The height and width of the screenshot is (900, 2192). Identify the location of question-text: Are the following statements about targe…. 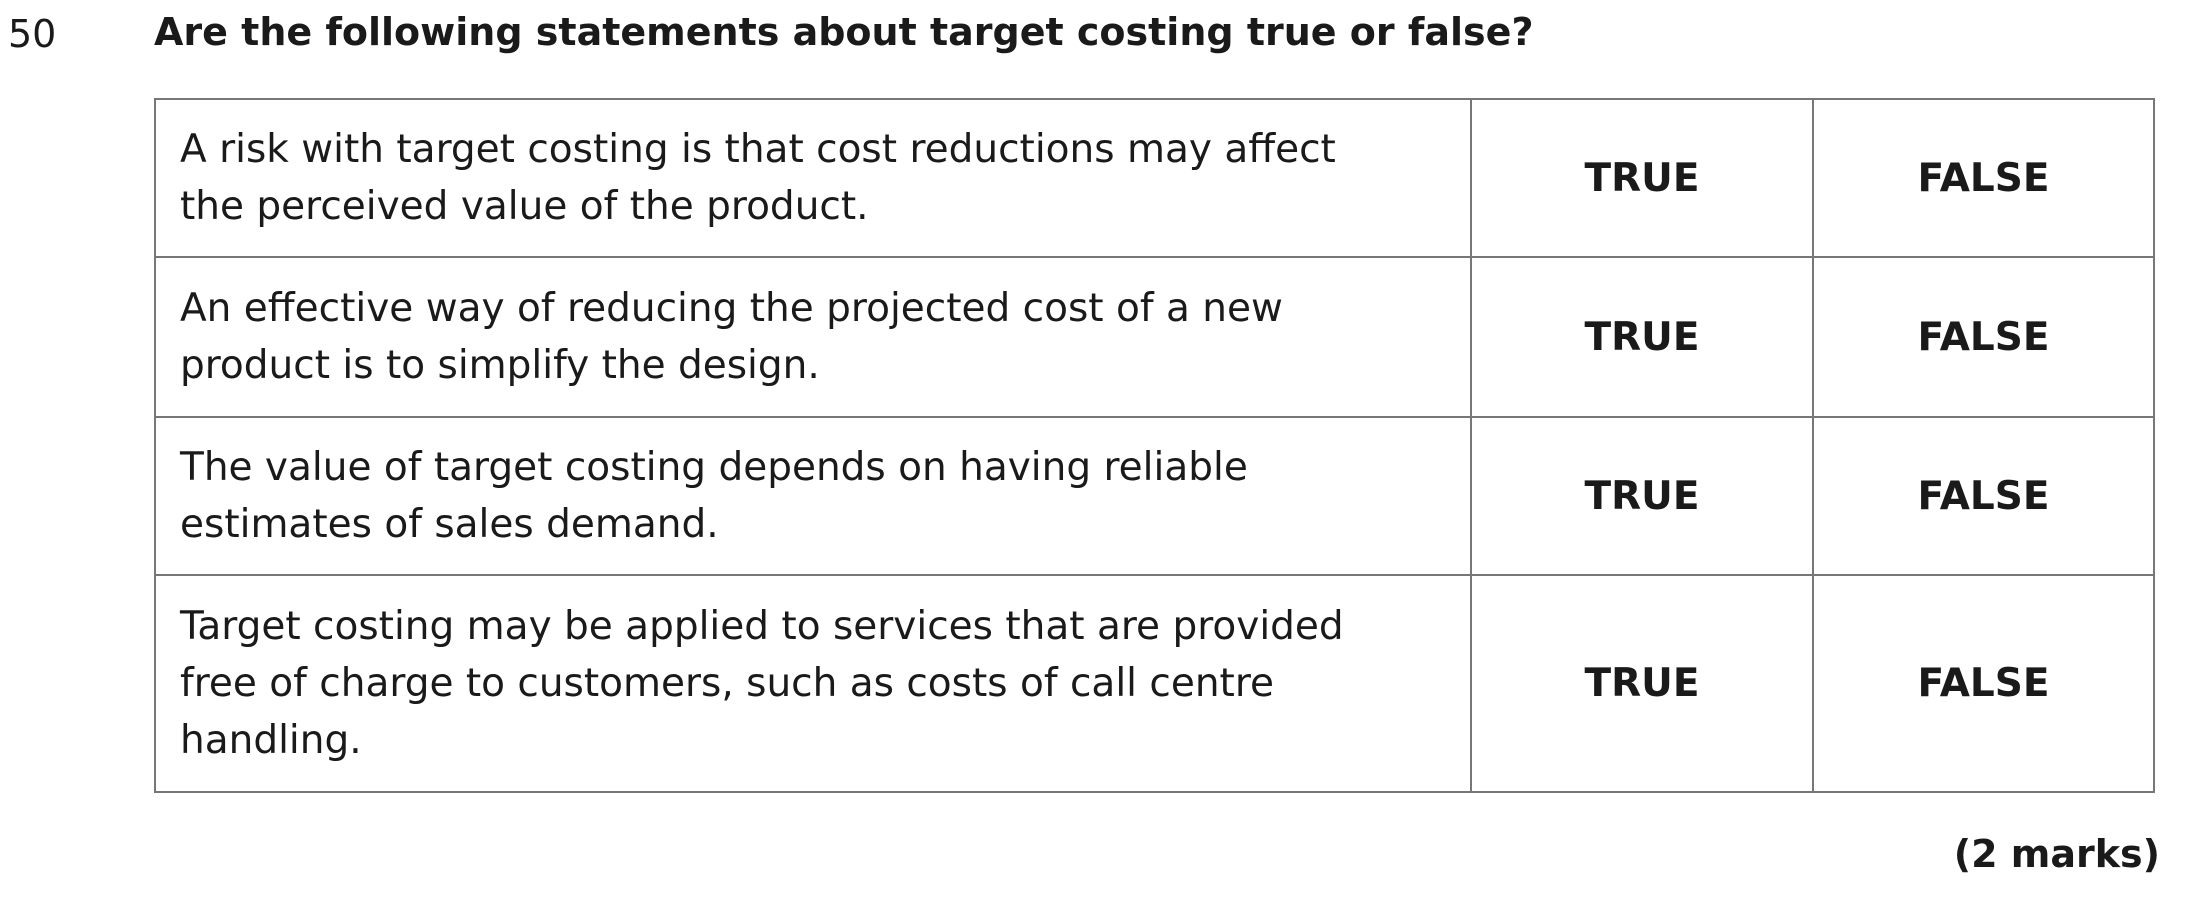
(844, 32).